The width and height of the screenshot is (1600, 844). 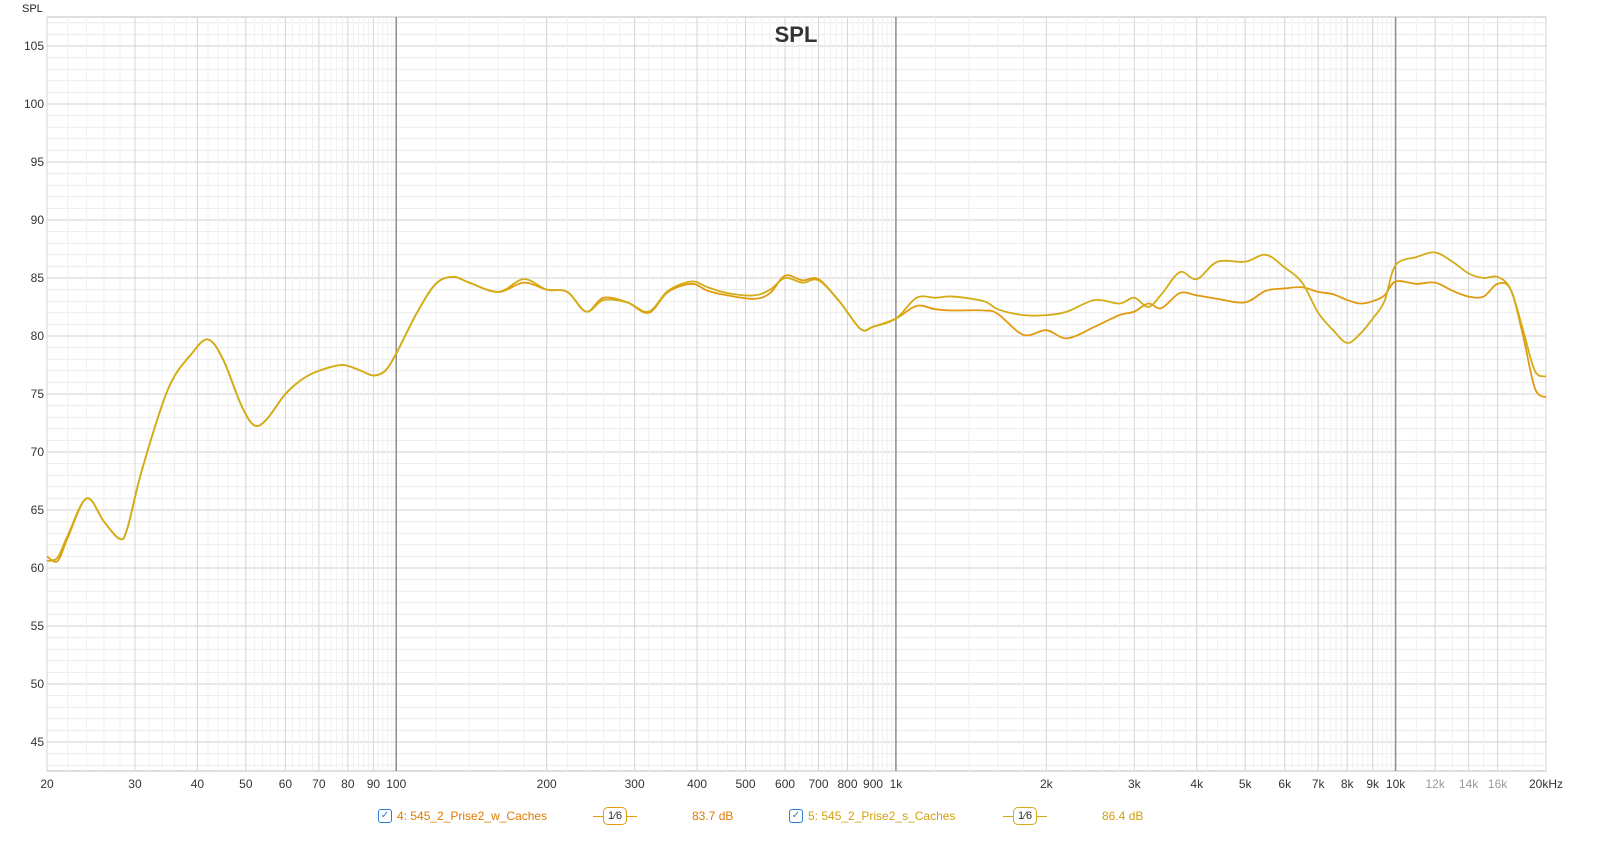 What do you see at coordinates (286, 784) in the screenshot?
I see `x-tick-label: 60` at bounding box center [286, 784].